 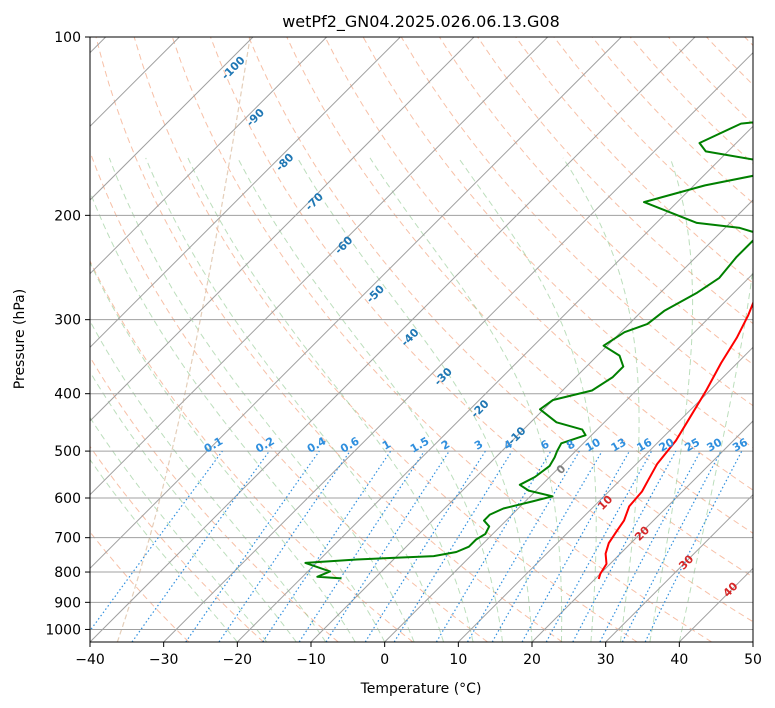 What do you see at coordinates (606, 660) in the screenshot?
I see `x-tick-label: 30` at bounding box center [606, 660].